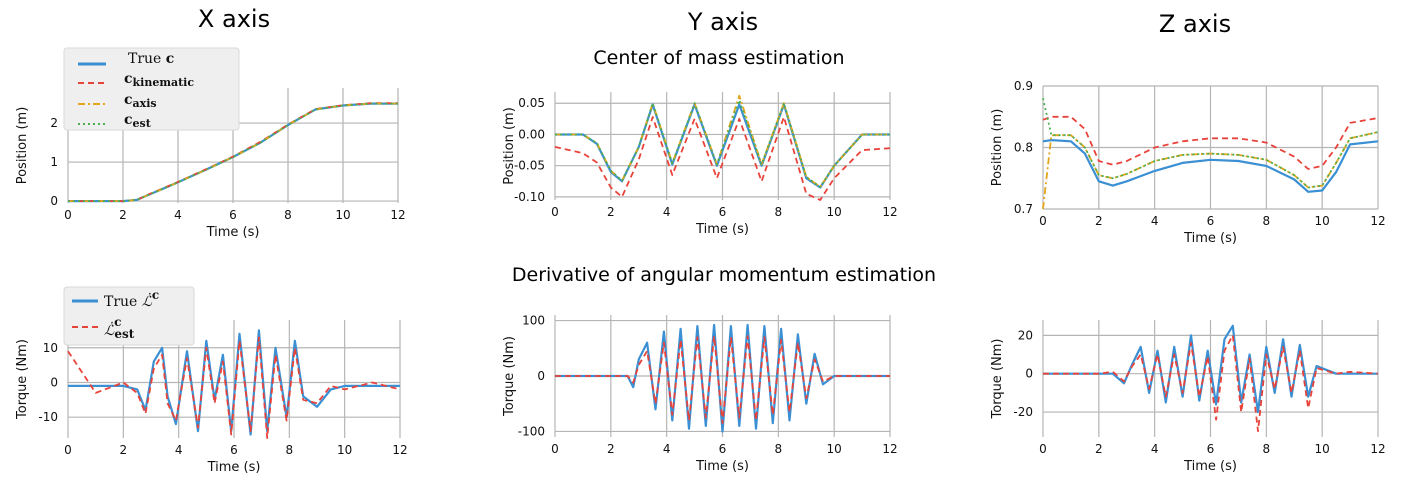 This screenshot has height=481, width=1401. What do you see at coordinates (531, 431) in the screenshot?
I see `y-tick-label: -100` at bounding box center [531, 431].